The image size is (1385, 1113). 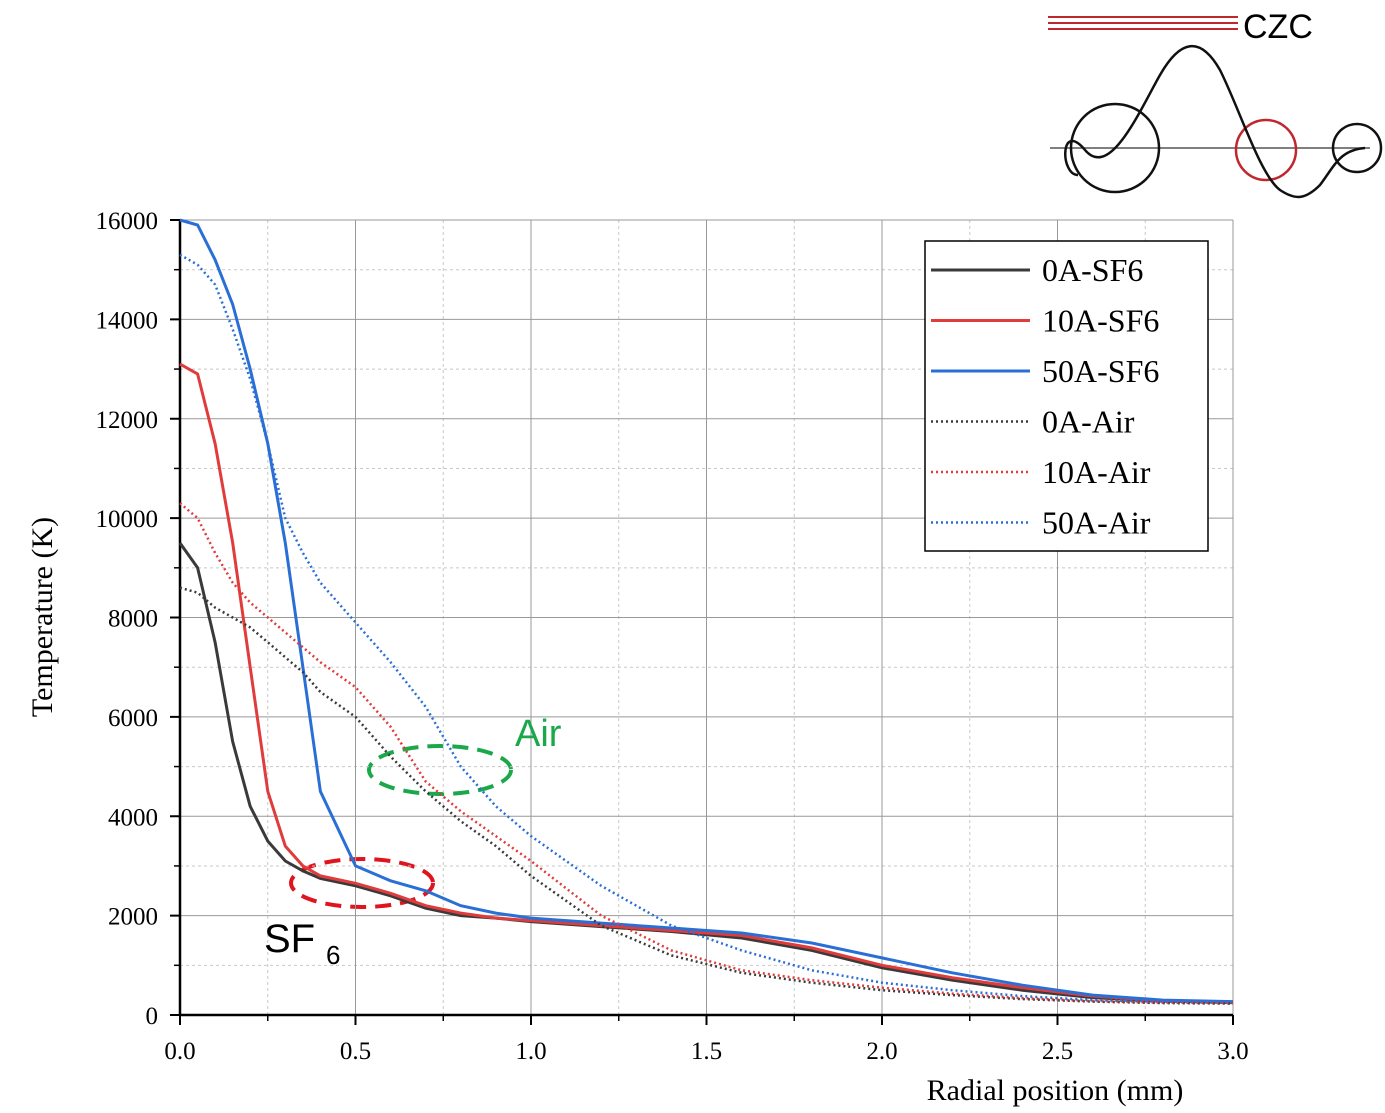 I want to click on y-tick-label: 10000, so click(x=127, y=519).